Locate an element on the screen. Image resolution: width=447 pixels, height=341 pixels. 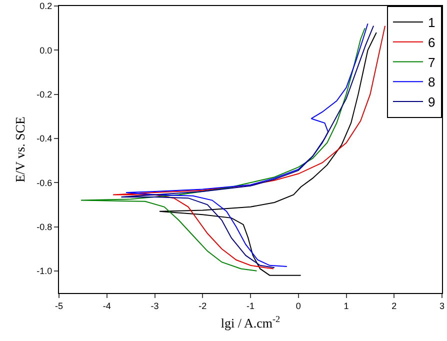
legend-label: 9 is located at coordinates (432, 102).